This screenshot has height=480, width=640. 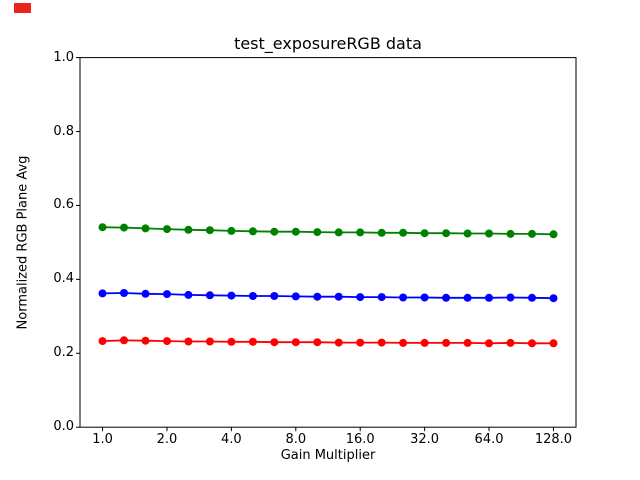 What do you see at coordinates (22, 8) in the screenshot?
I see `overlay-red-square-artifact` at bounding box center [22, 8].